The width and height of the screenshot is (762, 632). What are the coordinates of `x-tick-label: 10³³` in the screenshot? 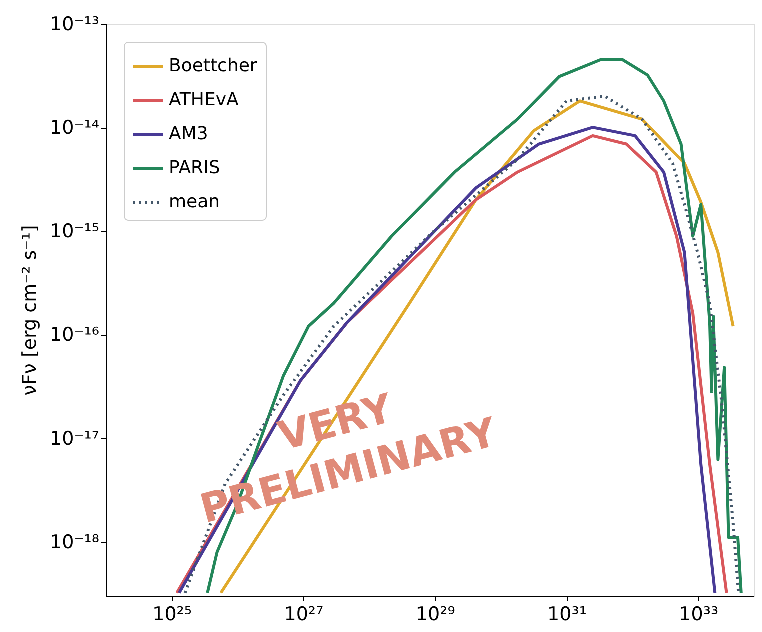 It's located at (699, 615).